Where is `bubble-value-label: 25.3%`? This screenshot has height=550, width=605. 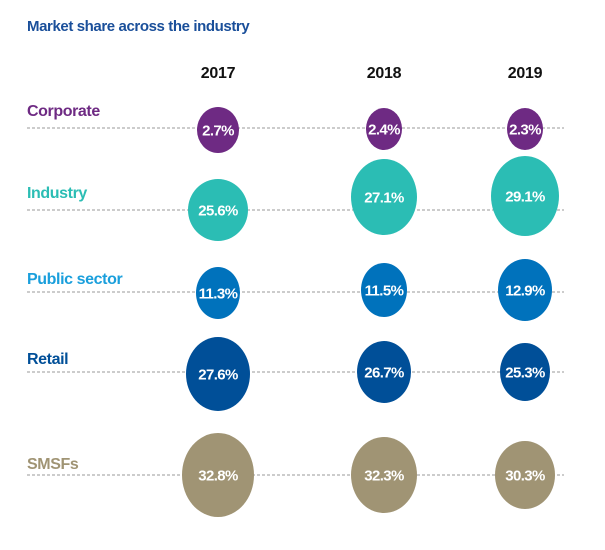
bubble-value-label: 25.3% is located at coordinates (525, 373).